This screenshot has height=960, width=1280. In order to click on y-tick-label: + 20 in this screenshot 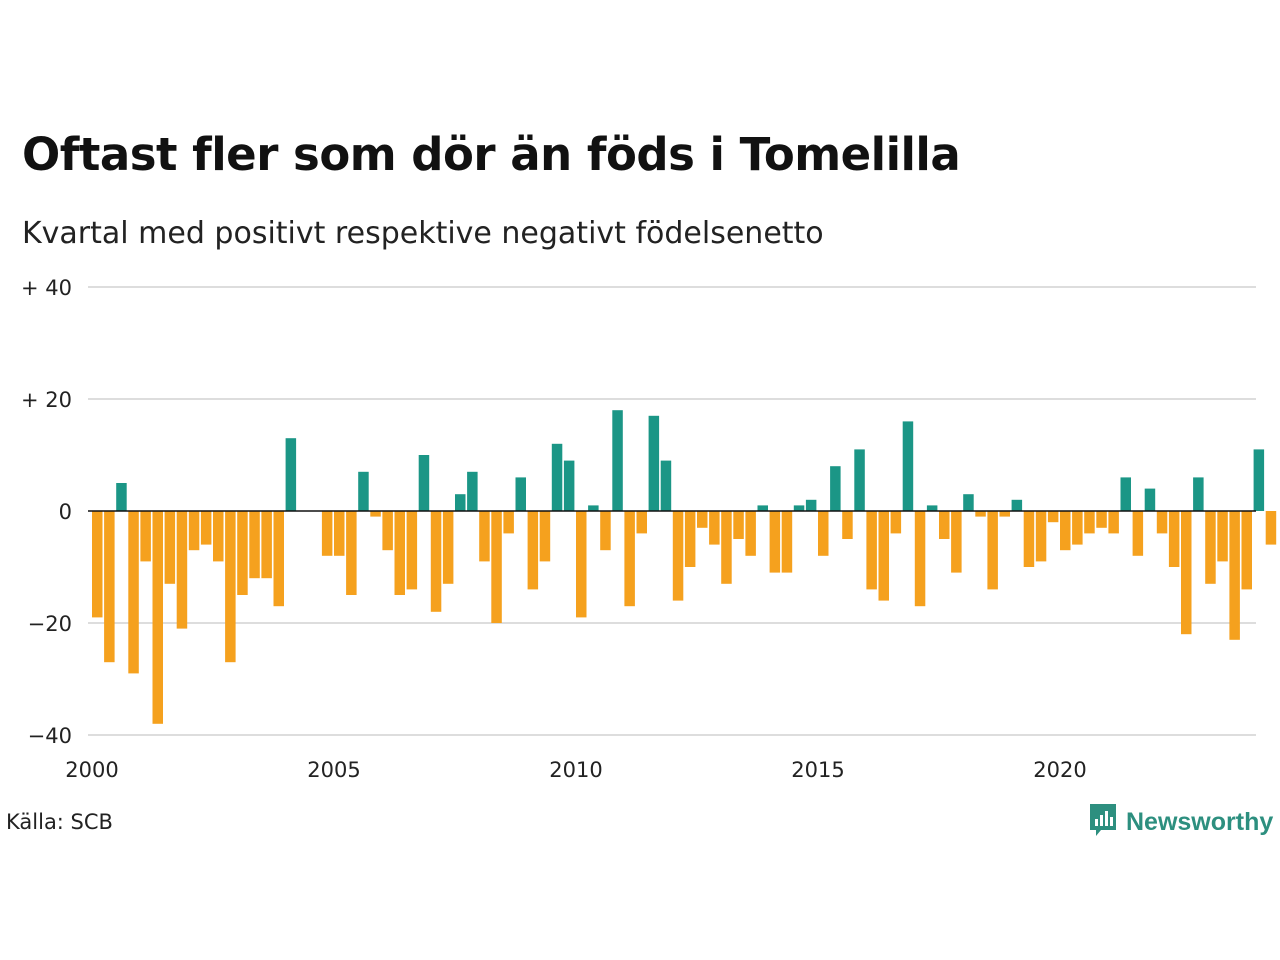, I will do `click(46, 400)`.